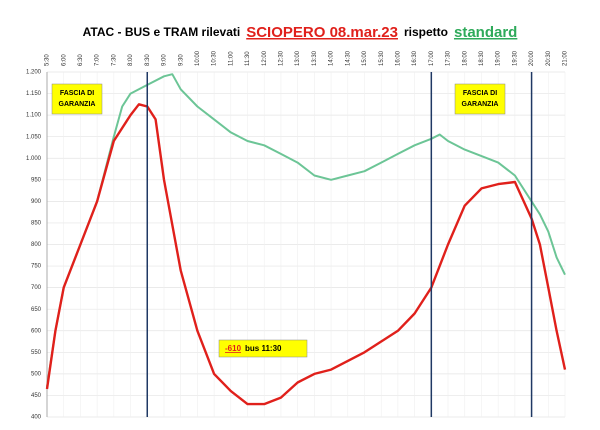 This screenshot has height=430, width=600. What do you see at coordinates (34, 116) in the screenshot?
I see `y-tick-label: 1.100` at bounding box center [34, 116].